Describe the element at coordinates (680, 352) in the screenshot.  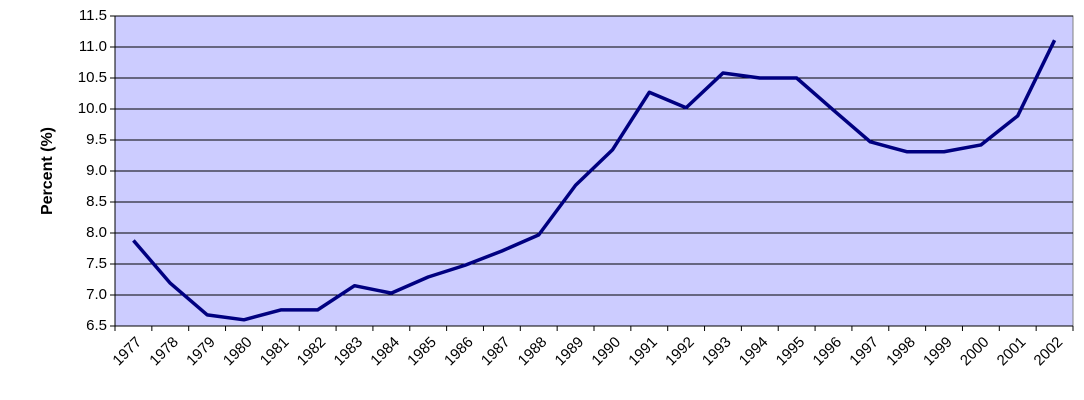
I see `x-tick-label: 1992` at that location.